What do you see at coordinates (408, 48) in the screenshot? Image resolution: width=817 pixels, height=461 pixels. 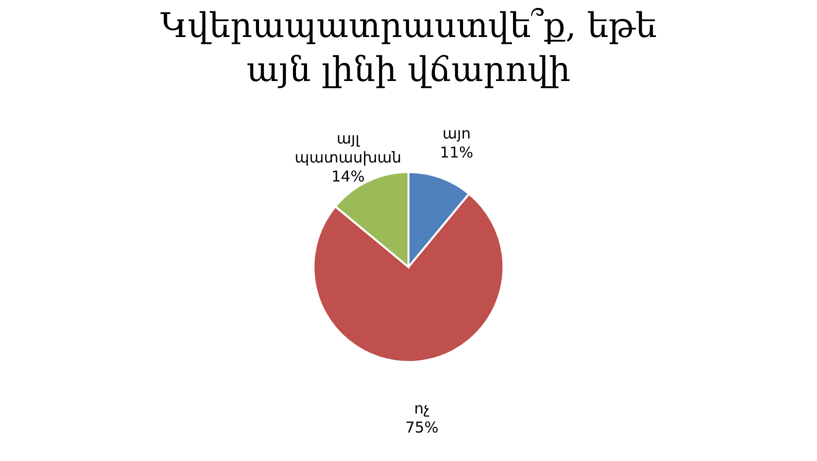 I see `chart-title: Կվերապատրաստվե՞ք, եթե այն լինի վճարովի` at bounding box center [408, 48].